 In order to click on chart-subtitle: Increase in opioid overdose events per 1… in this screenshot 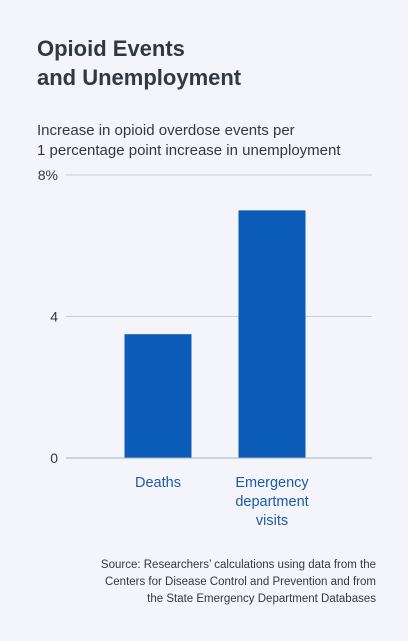, I will do `click(212, 141)`.